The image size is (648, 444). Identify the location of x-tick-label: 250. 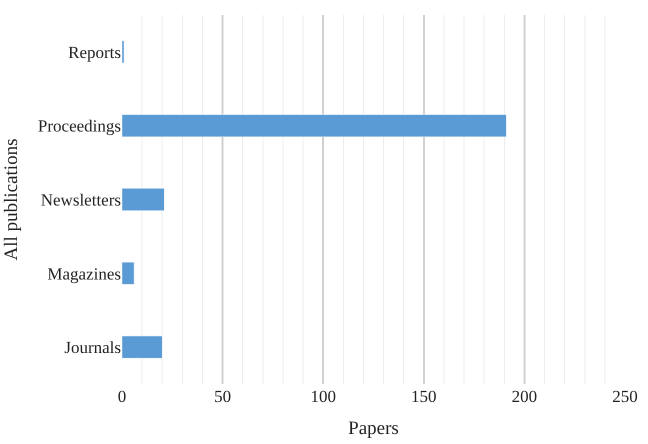
(625, 396).